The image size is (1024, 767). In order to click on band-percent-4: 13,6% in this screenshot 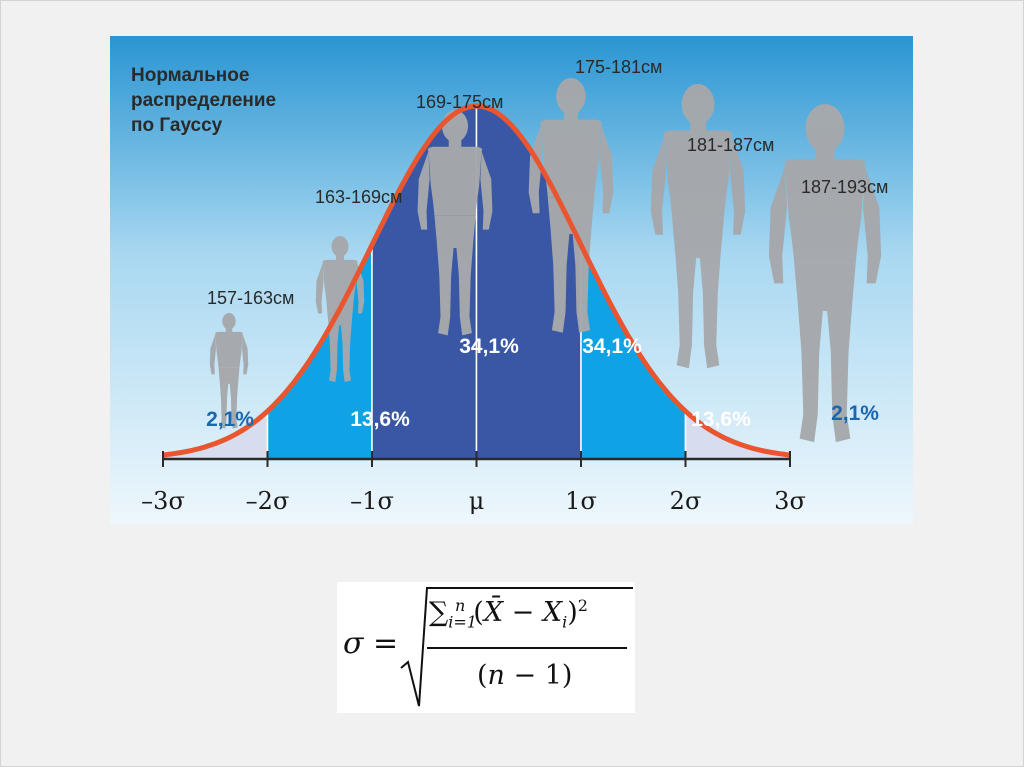, I will do `click(721, 419)`.